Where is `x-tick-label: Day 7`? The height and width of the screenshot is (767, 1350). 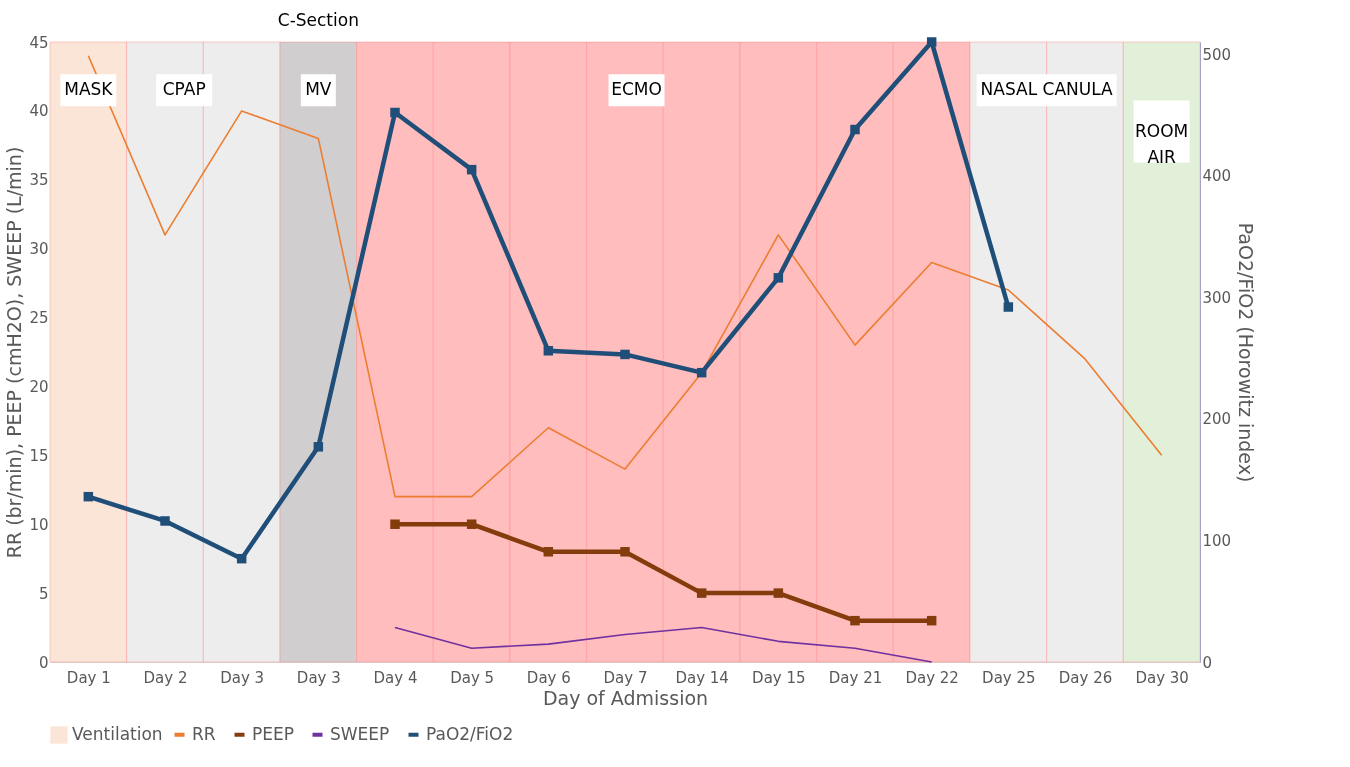
x-tick-label: Day 7 is located at coordinates (625, 677).